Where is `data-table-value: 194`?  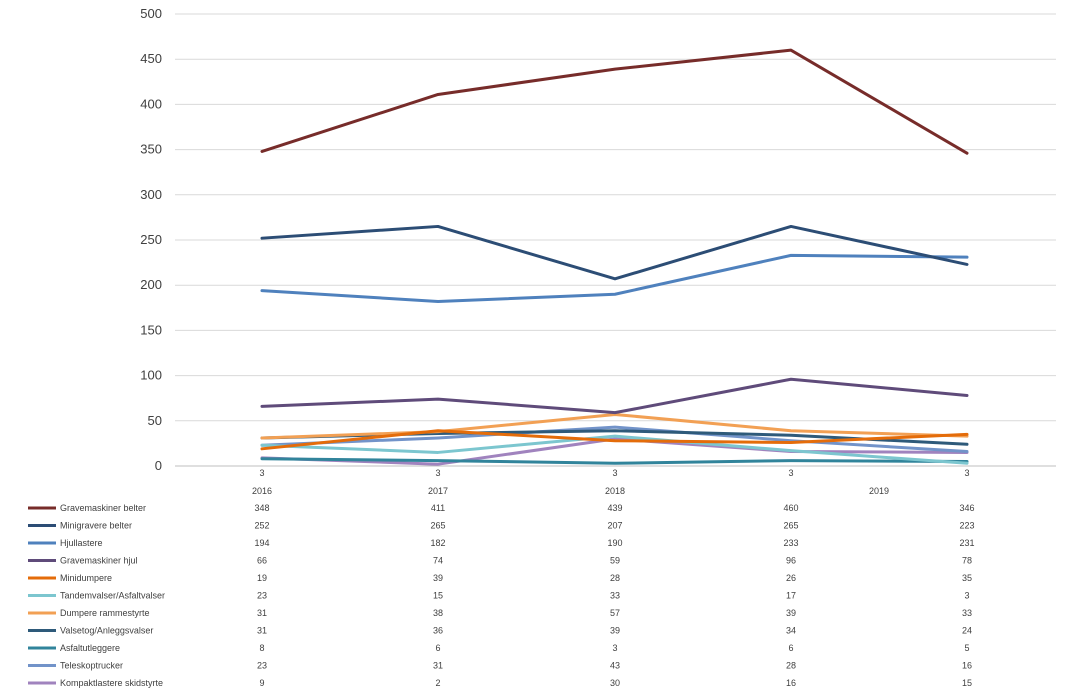 data-table-value: 194 is located at coordinates (261, 543).